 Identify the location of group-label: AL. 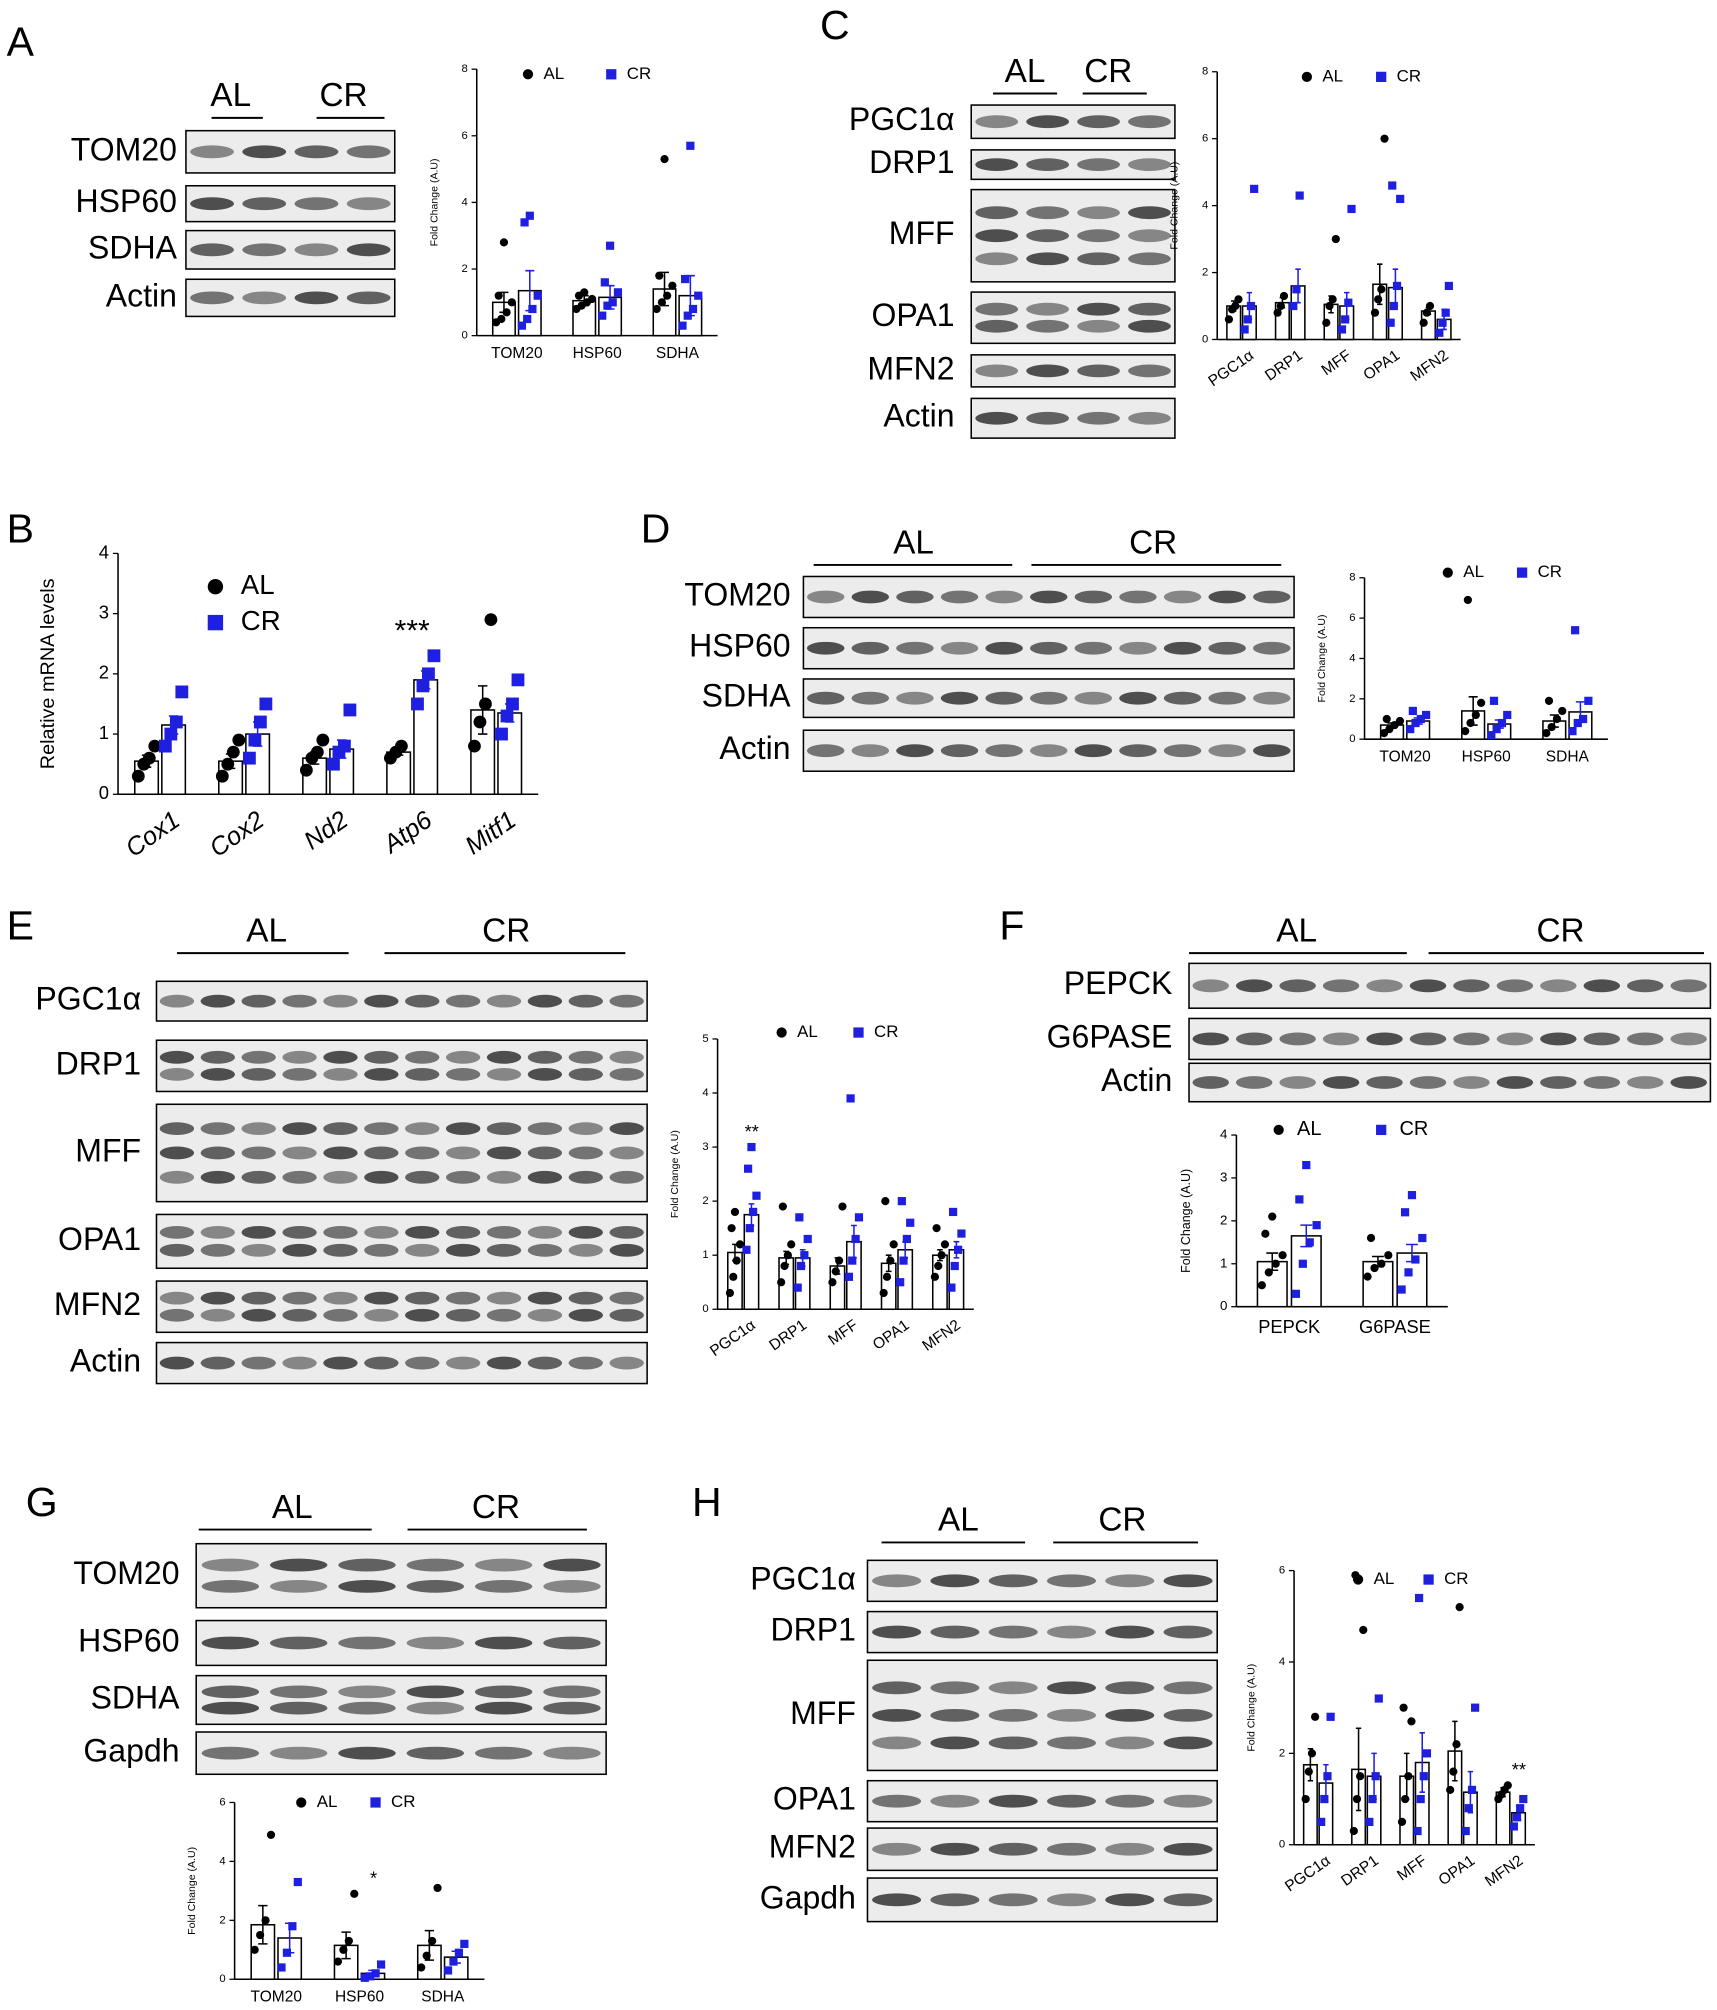
(266, 930).